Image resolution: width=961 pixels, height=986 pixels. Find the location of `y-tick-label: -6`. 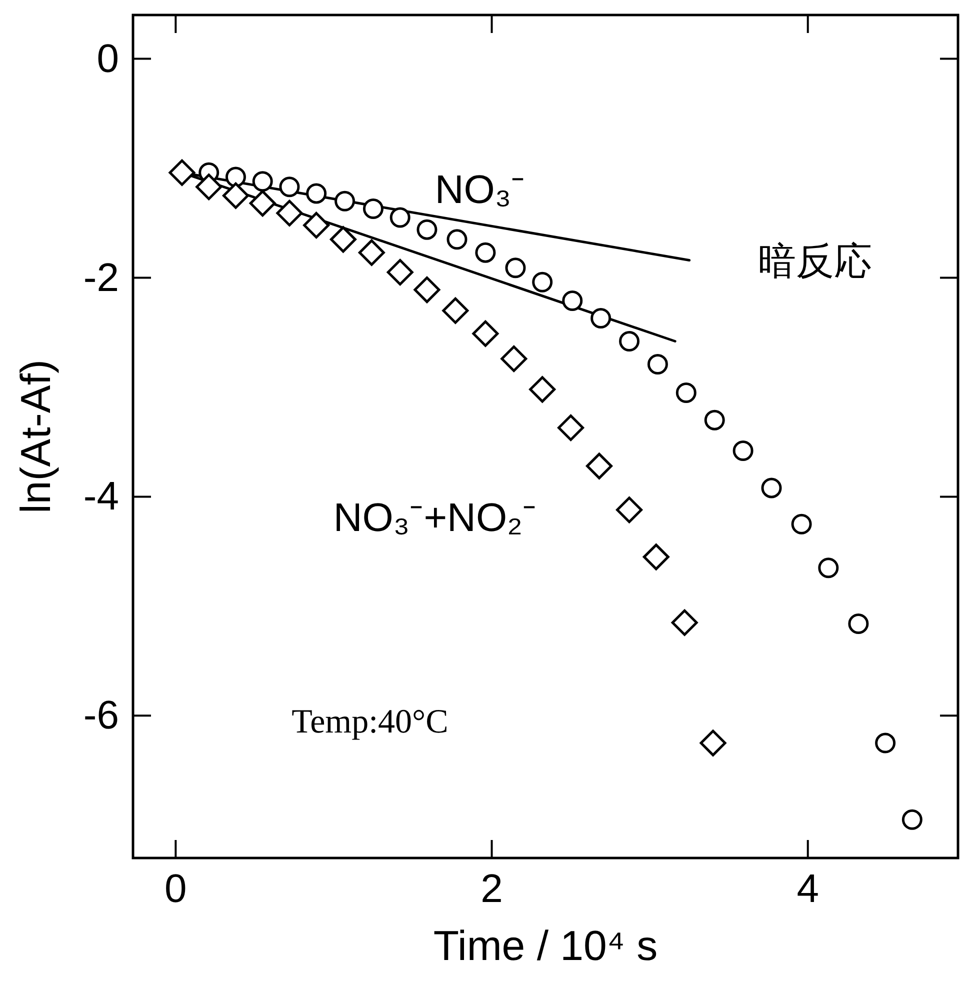

y-tick-label: -6 is located at coordinates (101, 716).